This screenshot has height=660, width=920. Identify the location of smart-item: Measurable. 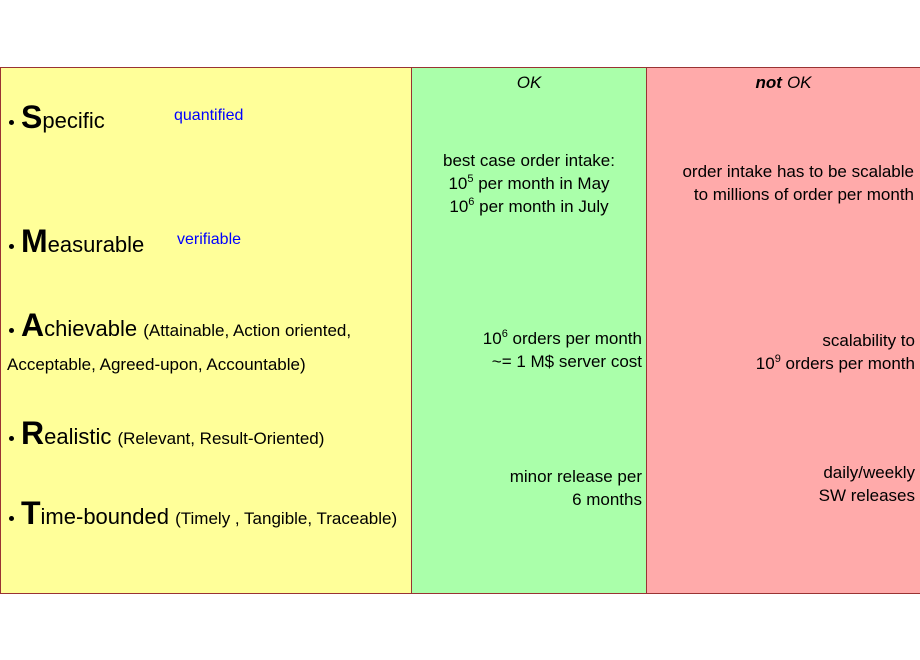
(204, 243).